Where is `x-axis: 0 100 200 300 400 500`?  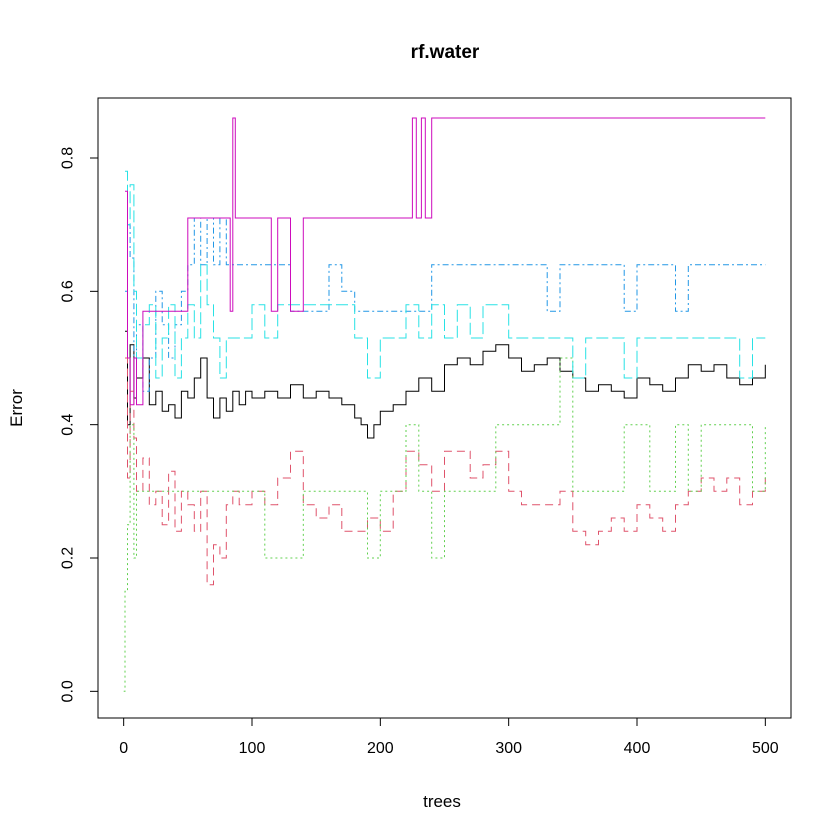
x-axis: 0 100 200 300 400 500 is located at coordinates (449, 737).